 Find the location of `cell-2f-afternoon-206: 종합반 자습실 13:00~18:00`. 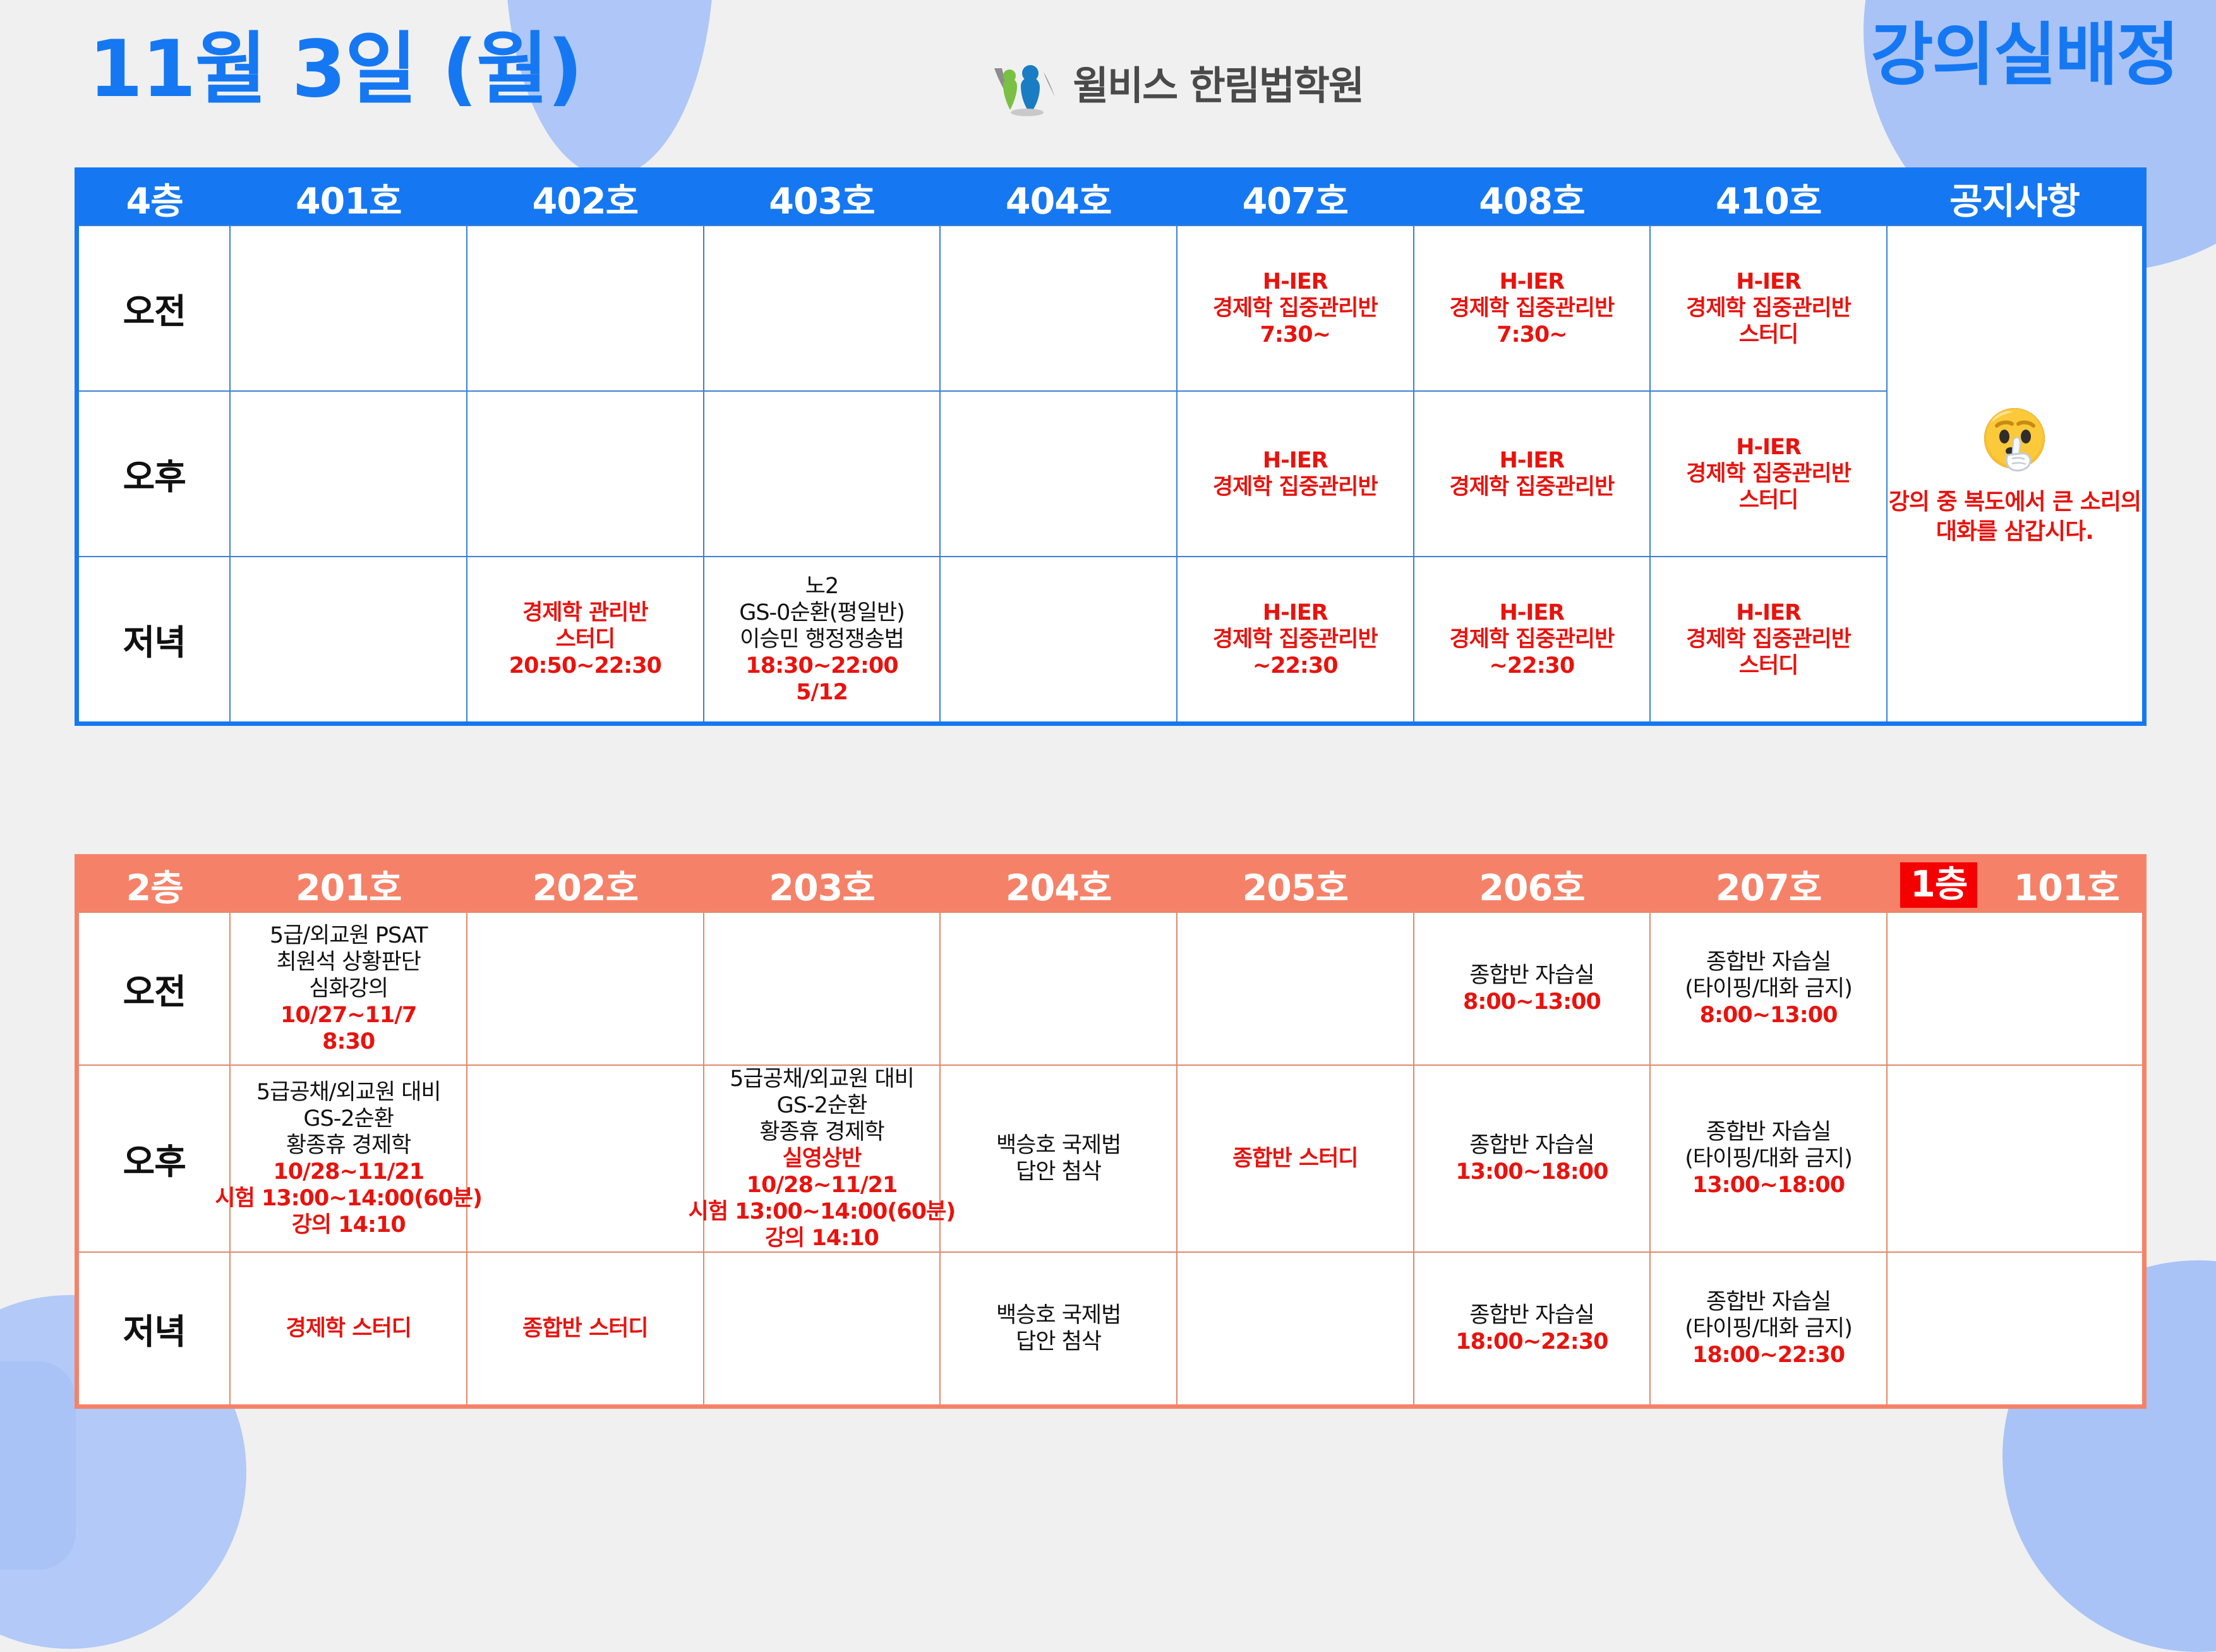

cell-2f-afternoon-206: 종합반 자습실 13:00~18:00 is located at coordinates (1531, 1158).